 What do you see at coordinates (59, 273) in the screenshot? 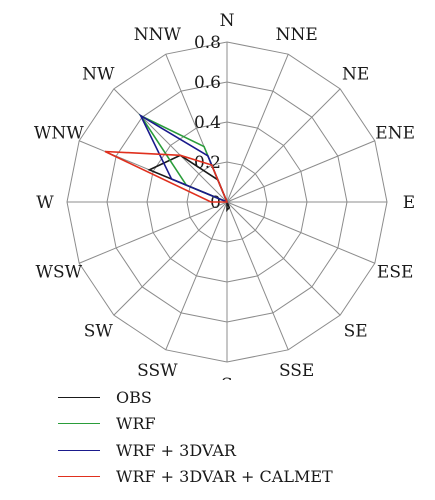
I see `direction-label-wsw: WSW` at bounding box center [59, 273].